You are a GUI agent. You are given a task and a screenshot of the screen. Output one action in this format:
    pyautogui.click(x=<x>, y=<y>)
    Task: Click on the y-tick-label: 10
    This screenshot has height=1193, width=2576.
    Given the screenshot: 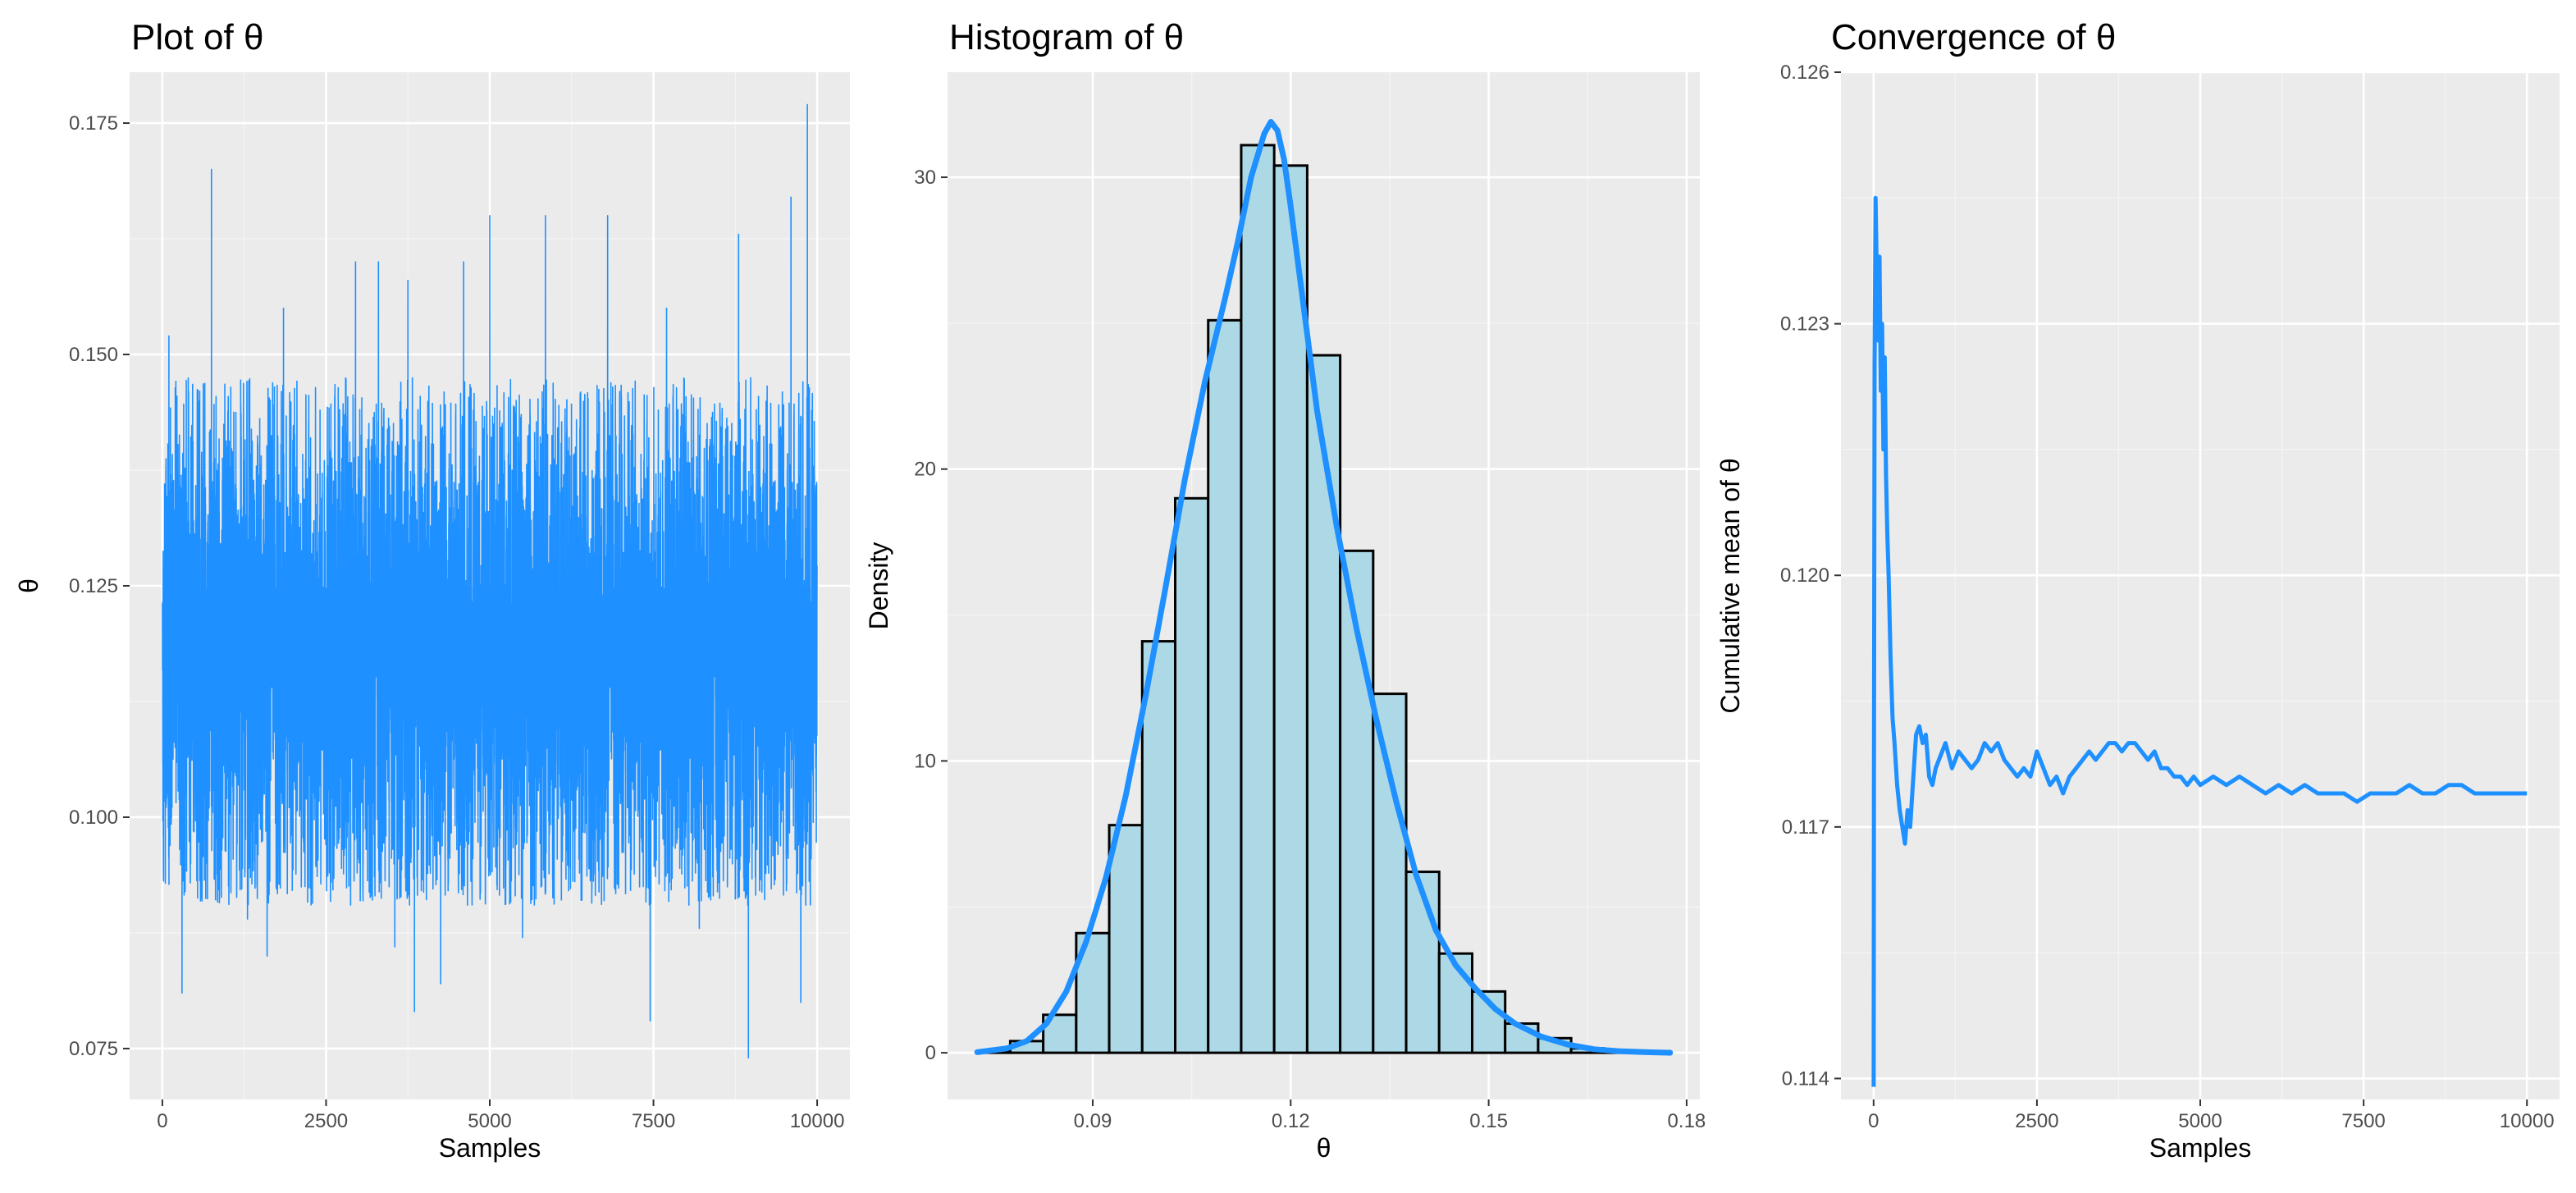 What is the action you would take?
    pyautogui.click(x=925, y=761)
    